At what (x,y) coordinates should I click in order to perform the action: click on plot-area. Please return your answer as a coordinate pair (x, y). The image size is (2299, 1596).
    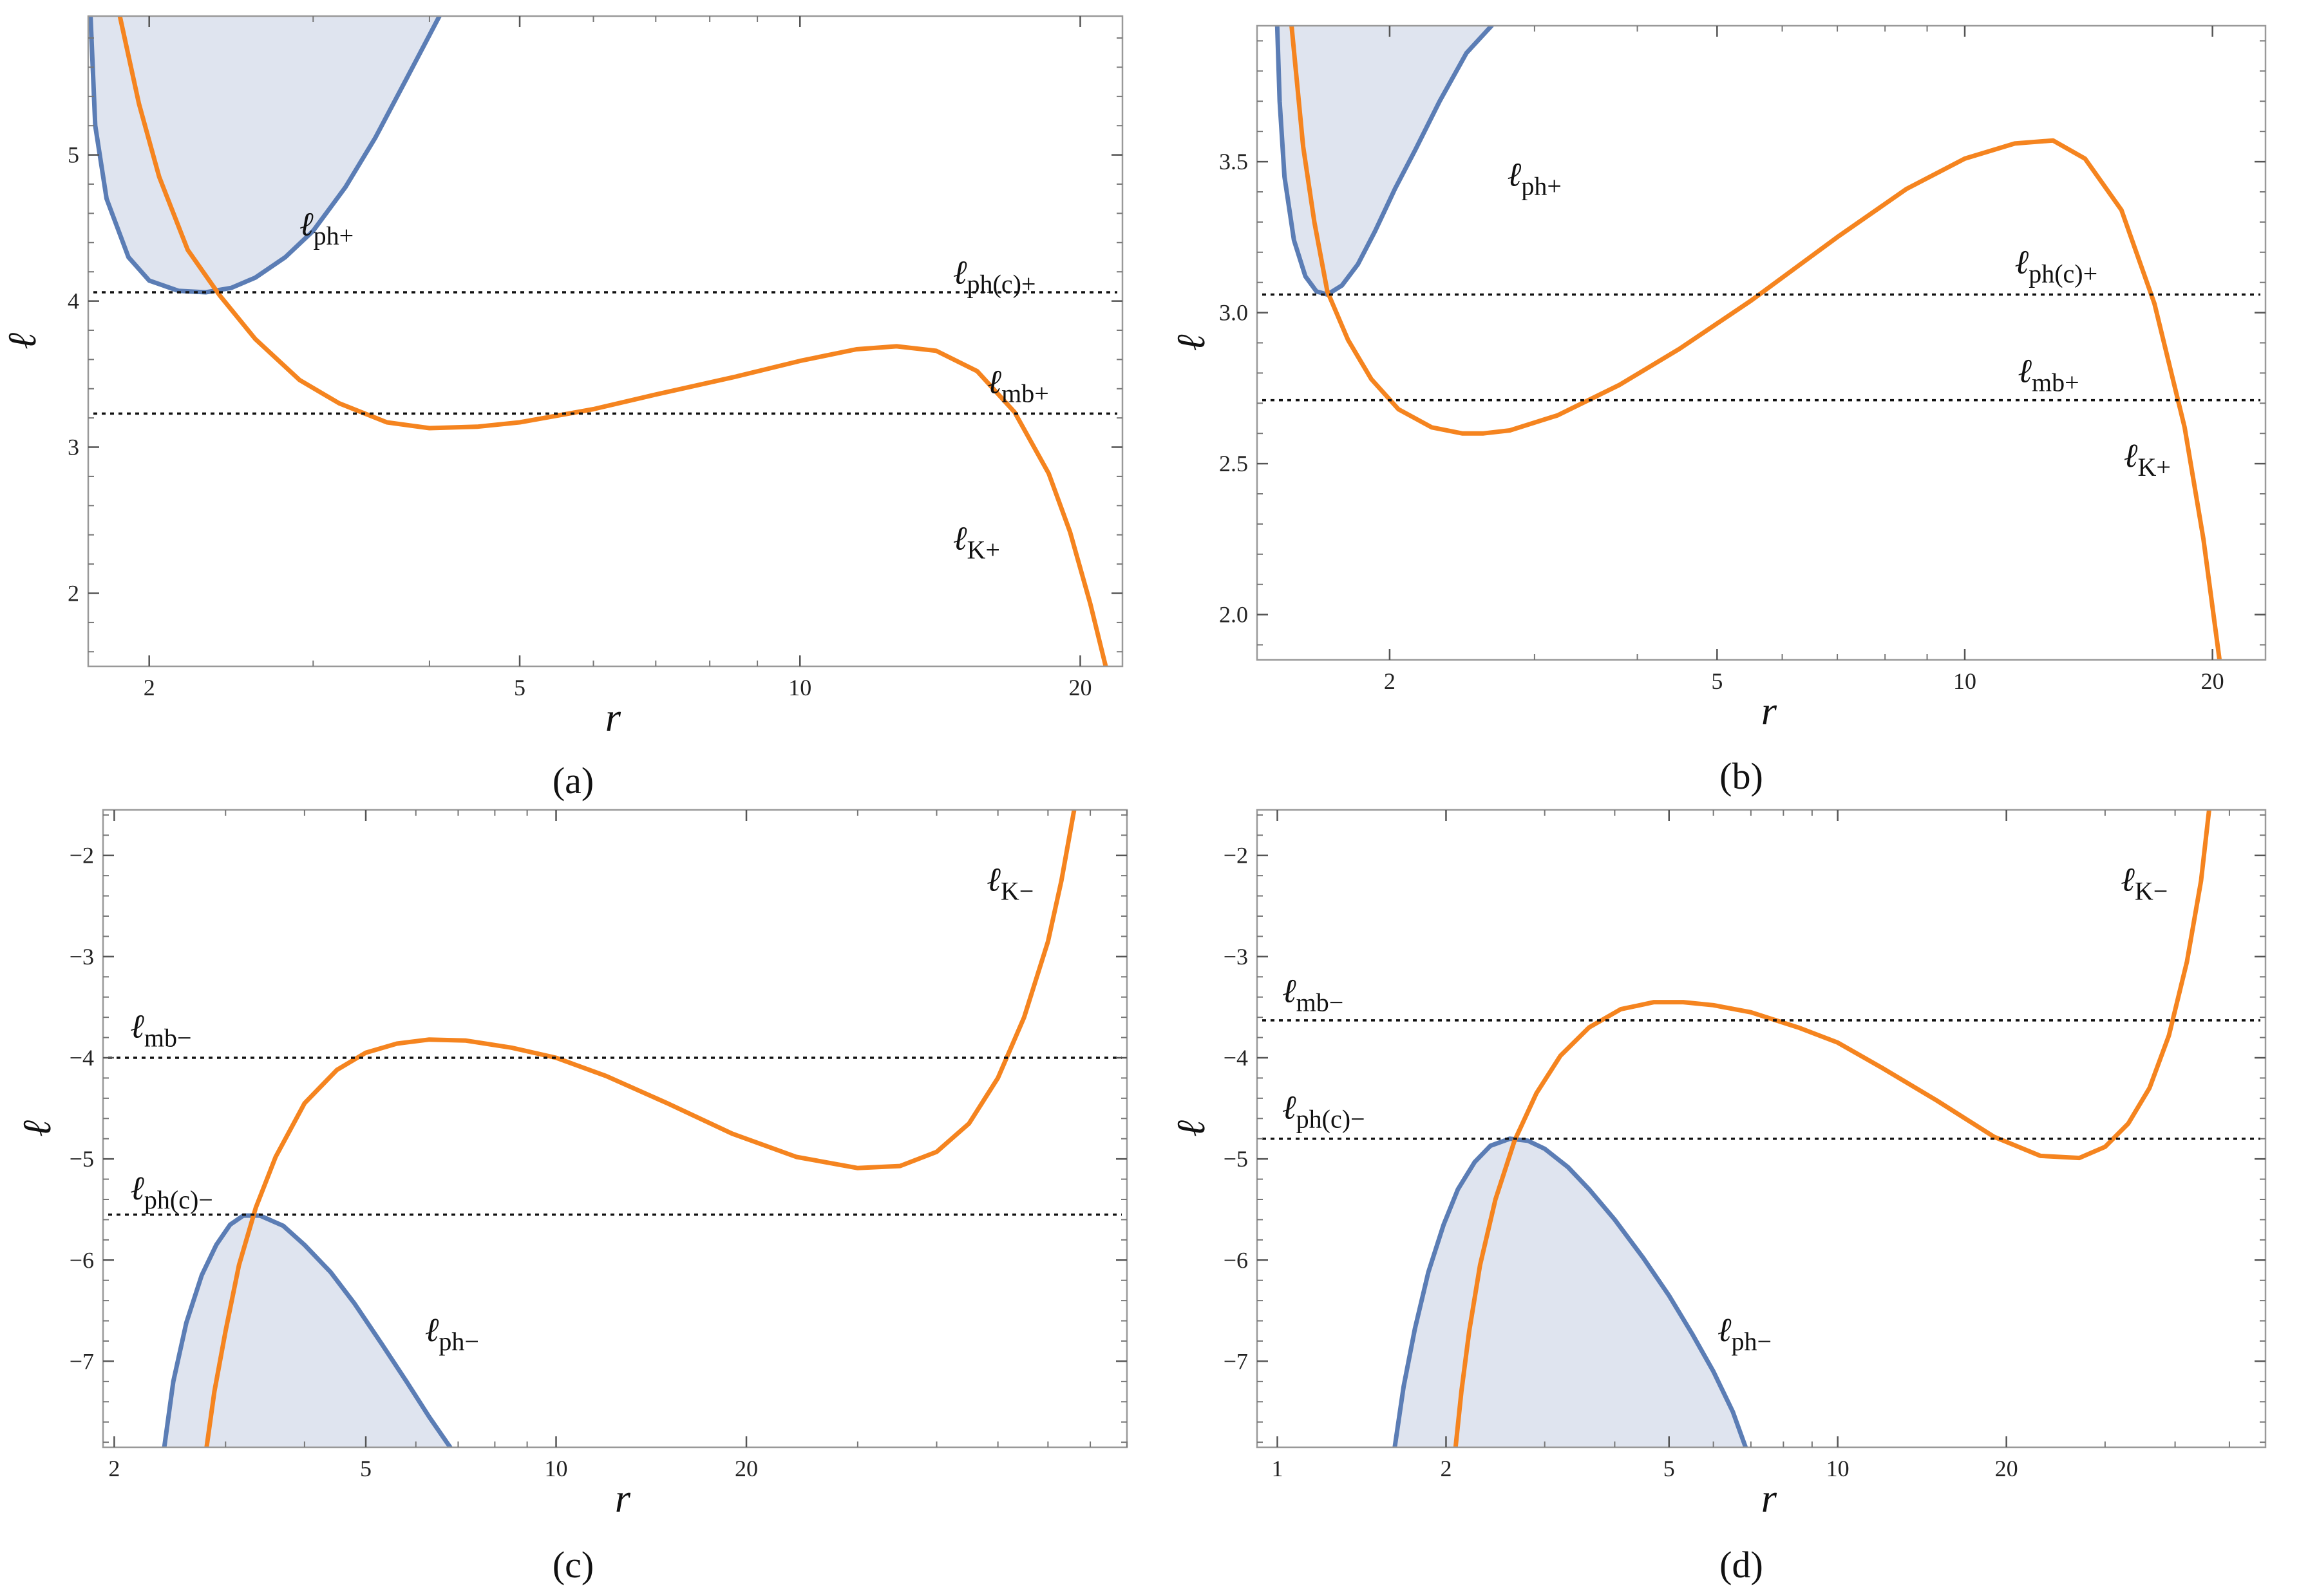
    Looking at the image, I should click on (1802, 1128).